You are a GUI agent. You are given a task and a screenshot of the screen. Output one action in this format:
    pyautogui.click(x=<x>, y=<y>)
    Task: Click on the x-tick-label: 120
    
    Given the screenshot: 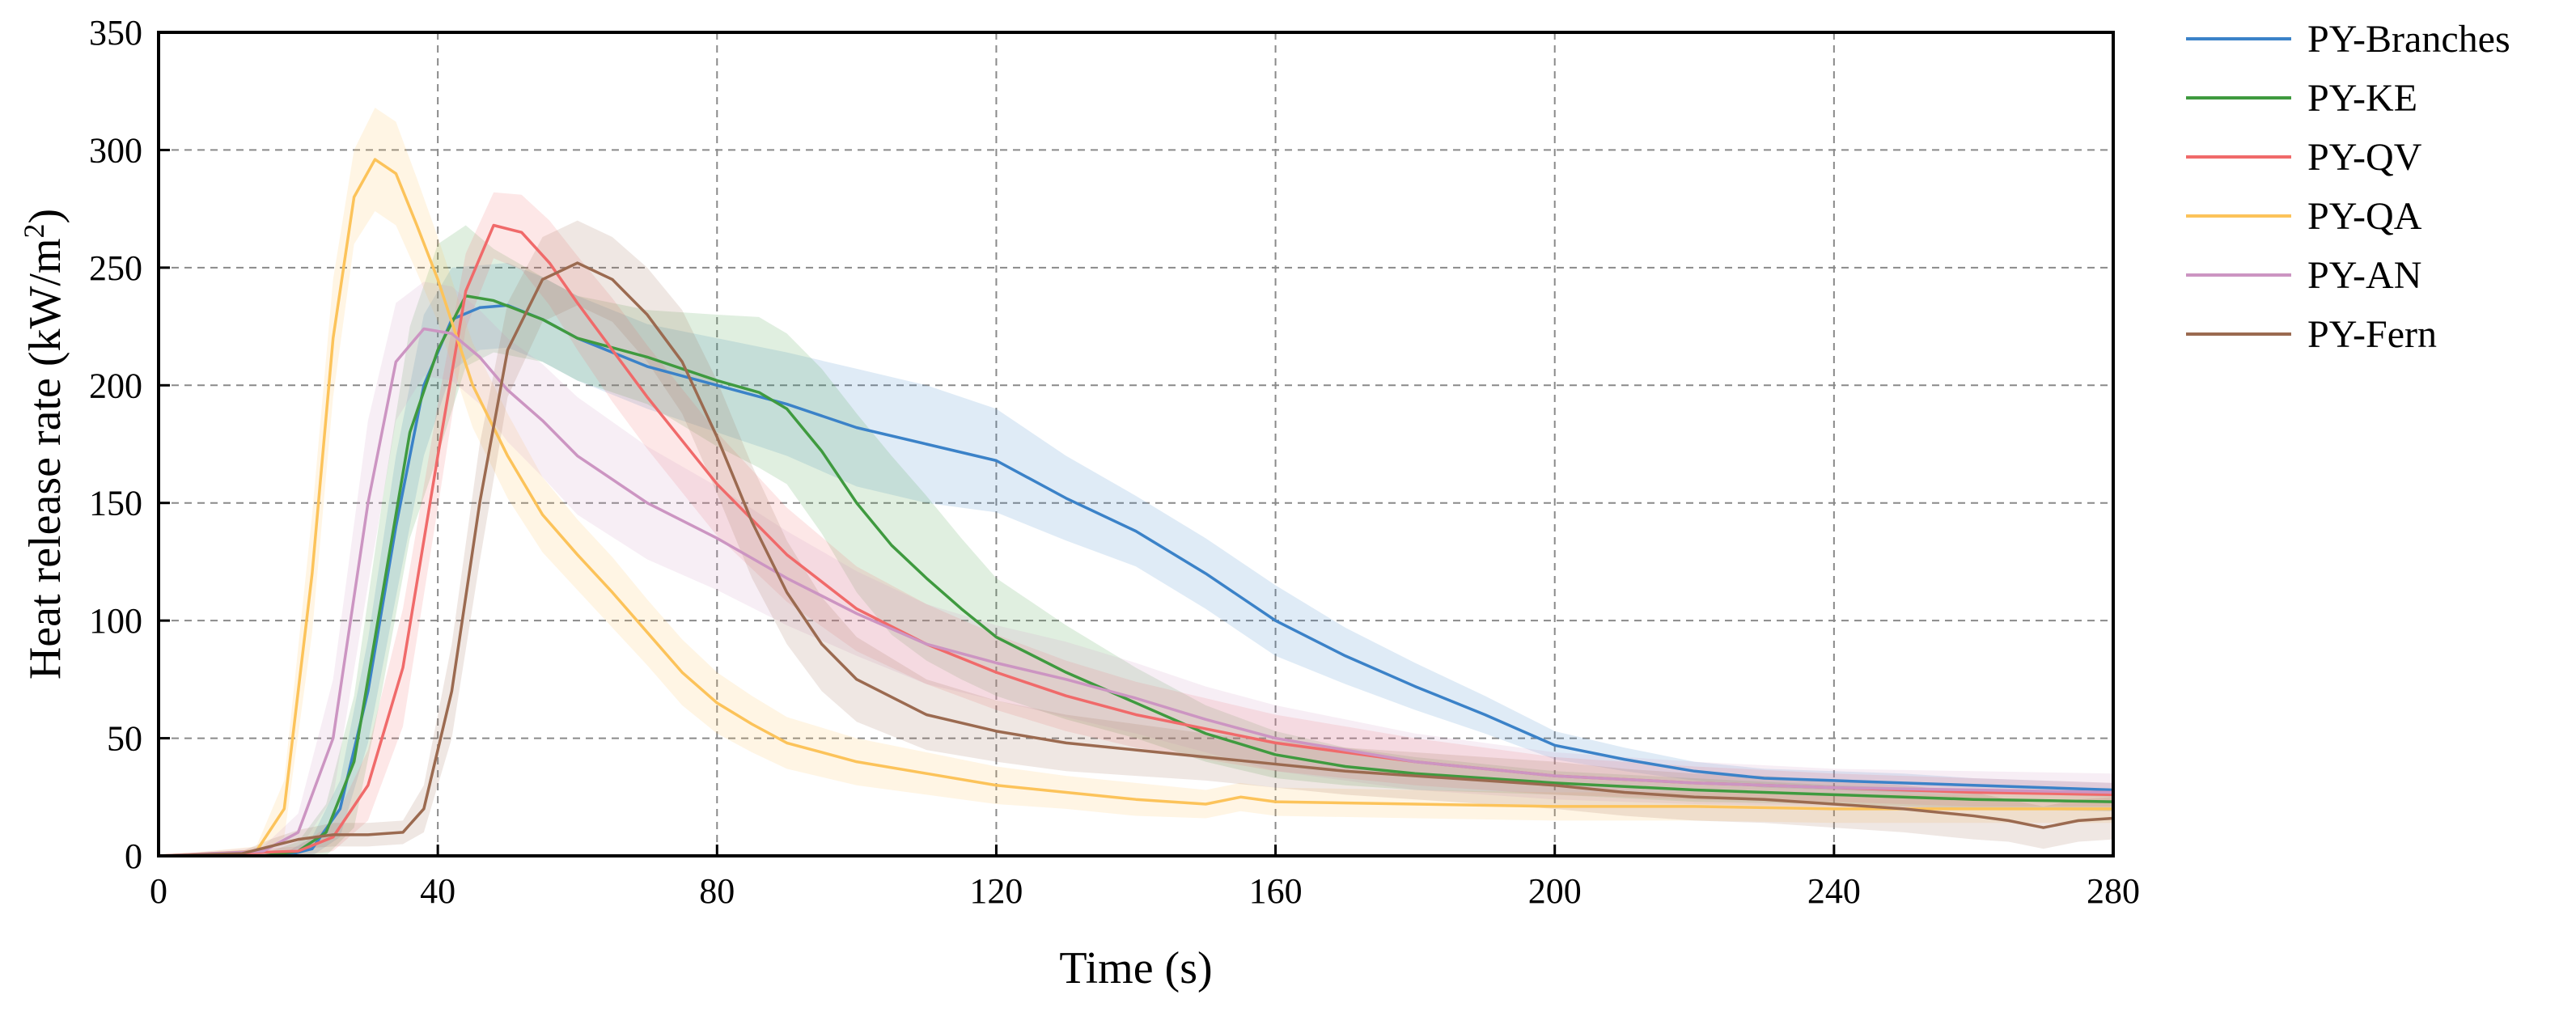 What is the action you would take?
    pyautogui.click(x=996, y=891)
    